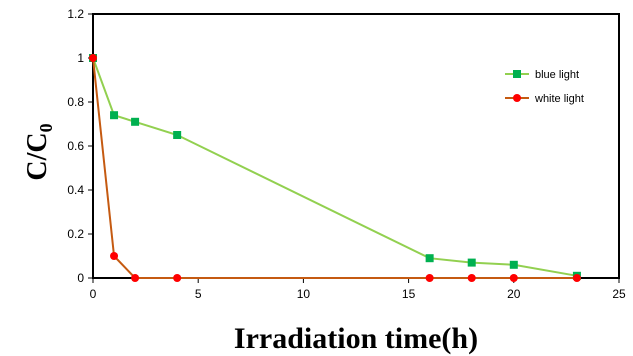 This screenshot has width=633, height=356. Describe the element at coordinates (80, 58) in the screenshot. I see `y-tick-label: 1` at that location.